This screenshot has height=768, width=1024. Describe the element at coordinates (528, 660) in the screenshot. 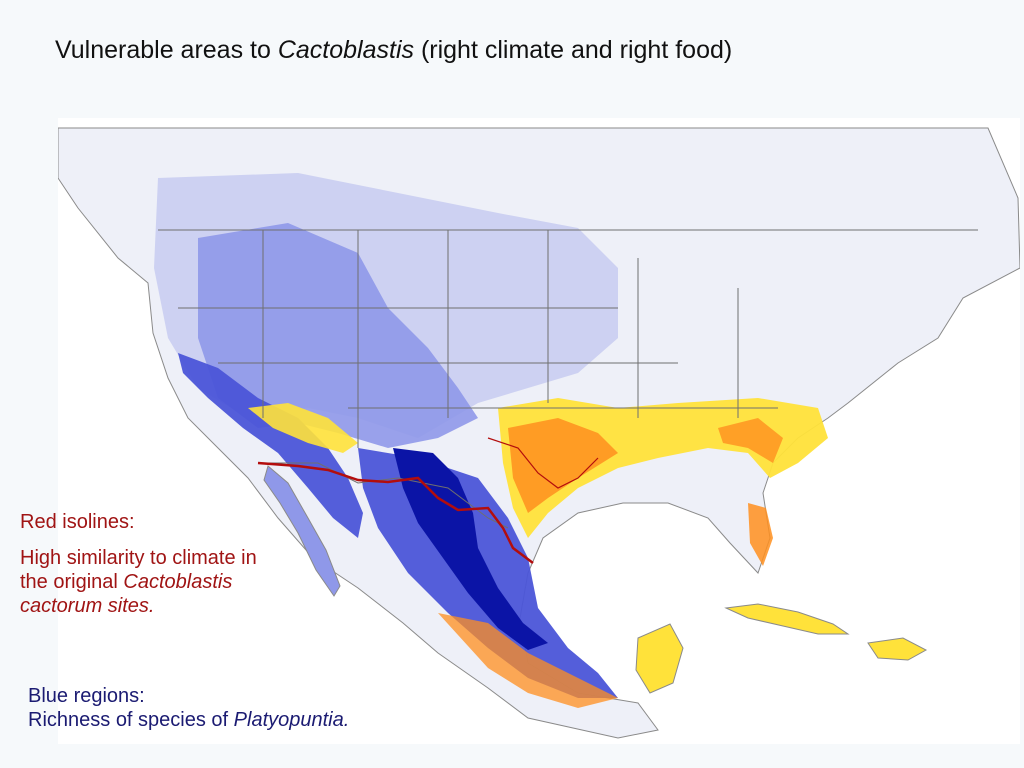

I see `climate-similarity-mexico` at that location.